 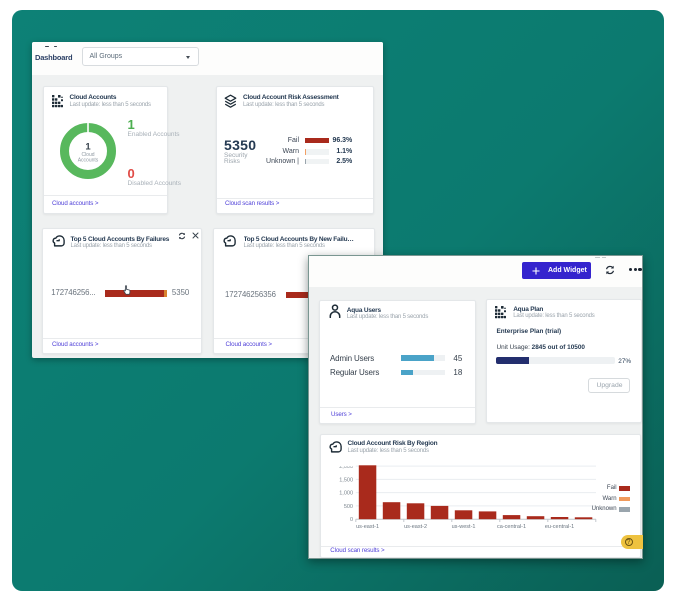 What do you see at coordinates (351, 520) in the screenshot?
I see `svg-text: 0` at bounding box center [351, 520].